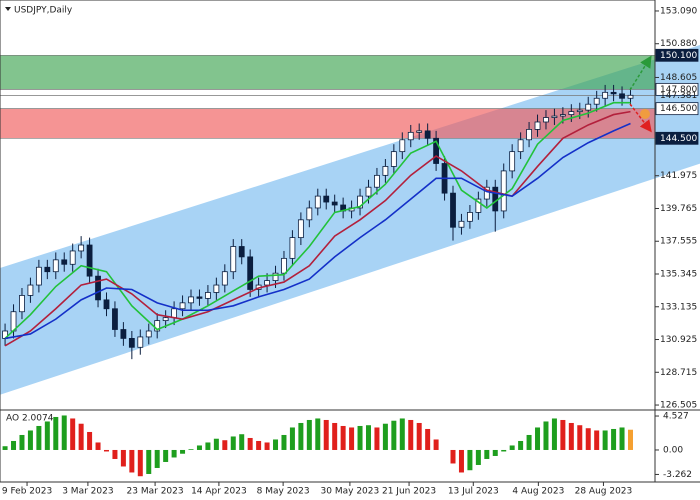 The image size is (700, 500). What do you see at coordinates (678, 242) in the screenshot?
I see `y-tick-label: 137.555` at bounding box center [678, 242].